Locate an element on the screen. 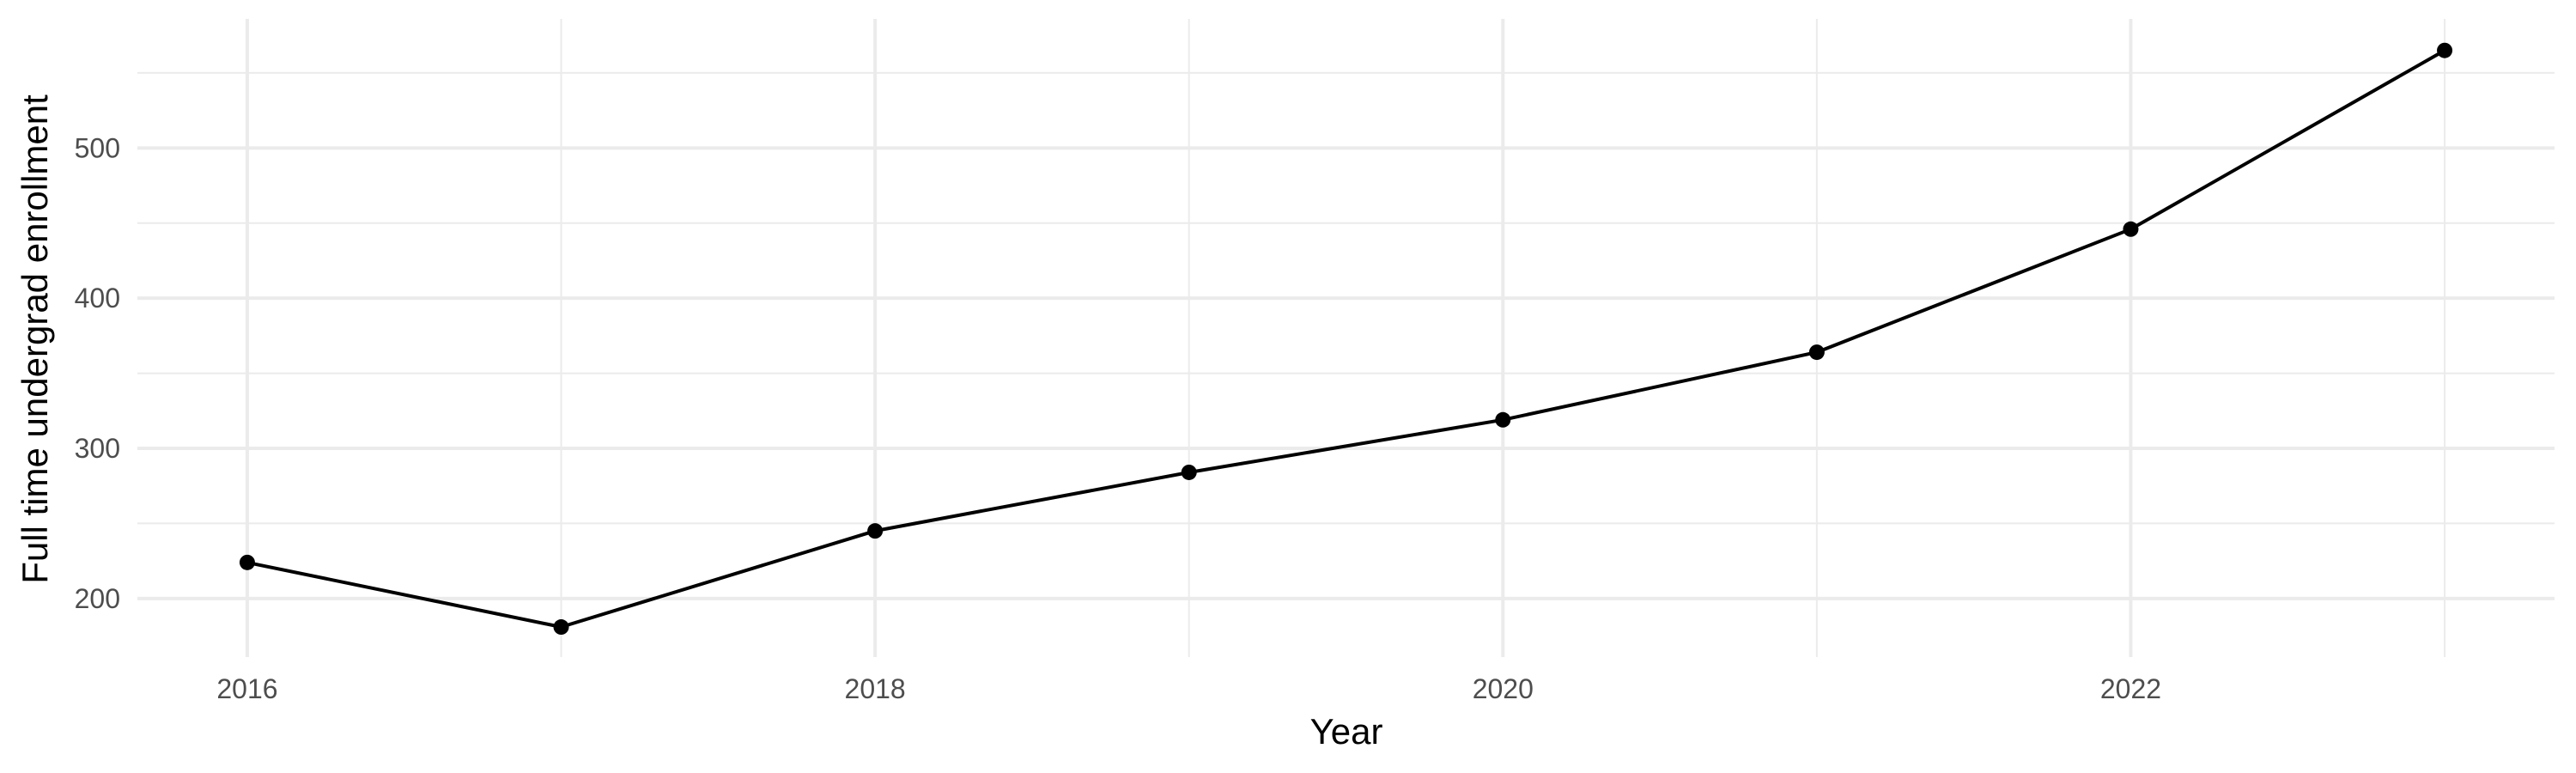  y-tick-label: 400 is located at coordinates (98, 298).